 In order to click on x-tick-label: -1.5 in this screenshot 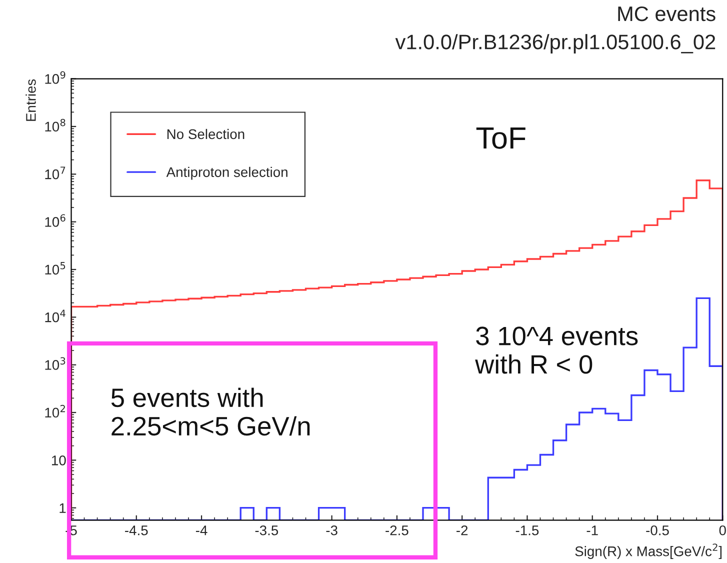, I will do `click(527, 531)`.